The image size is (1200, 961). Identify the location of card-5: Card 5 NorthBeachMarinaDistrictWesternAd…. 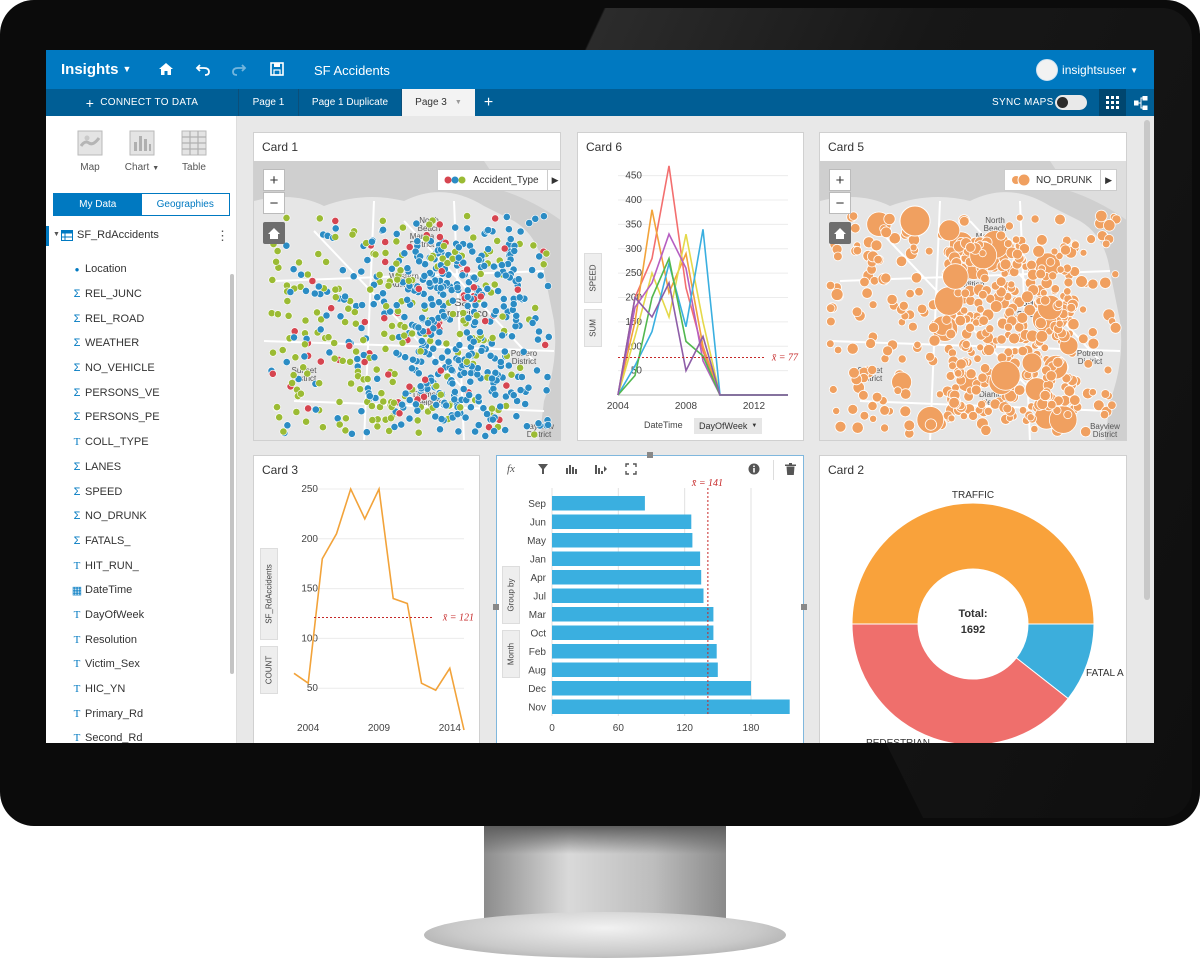
(973, 286).